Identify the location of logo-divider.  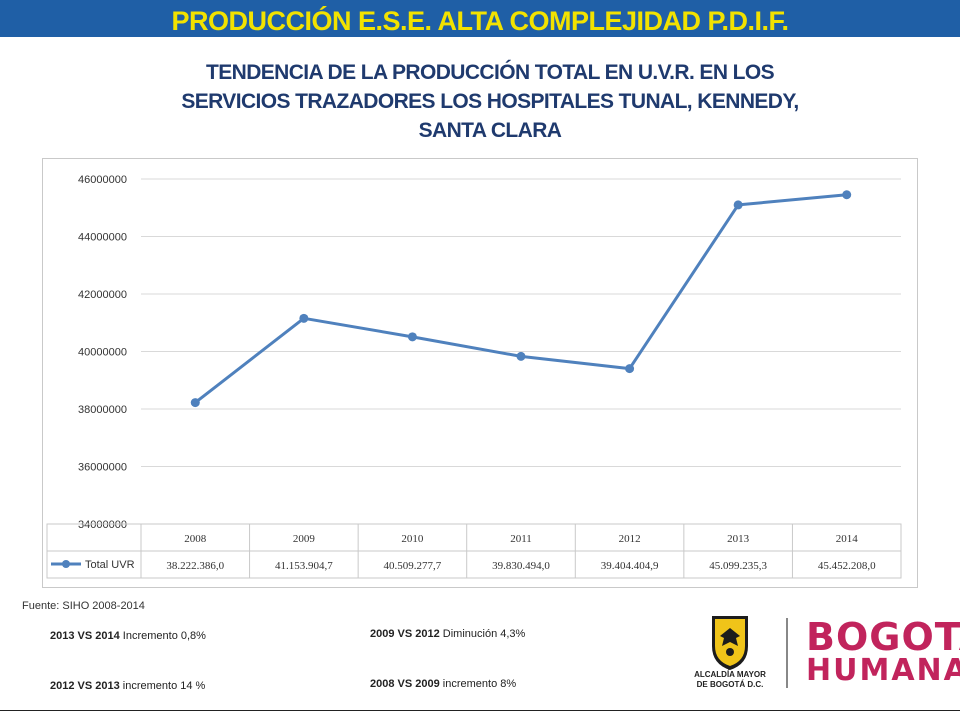
(787, 653).